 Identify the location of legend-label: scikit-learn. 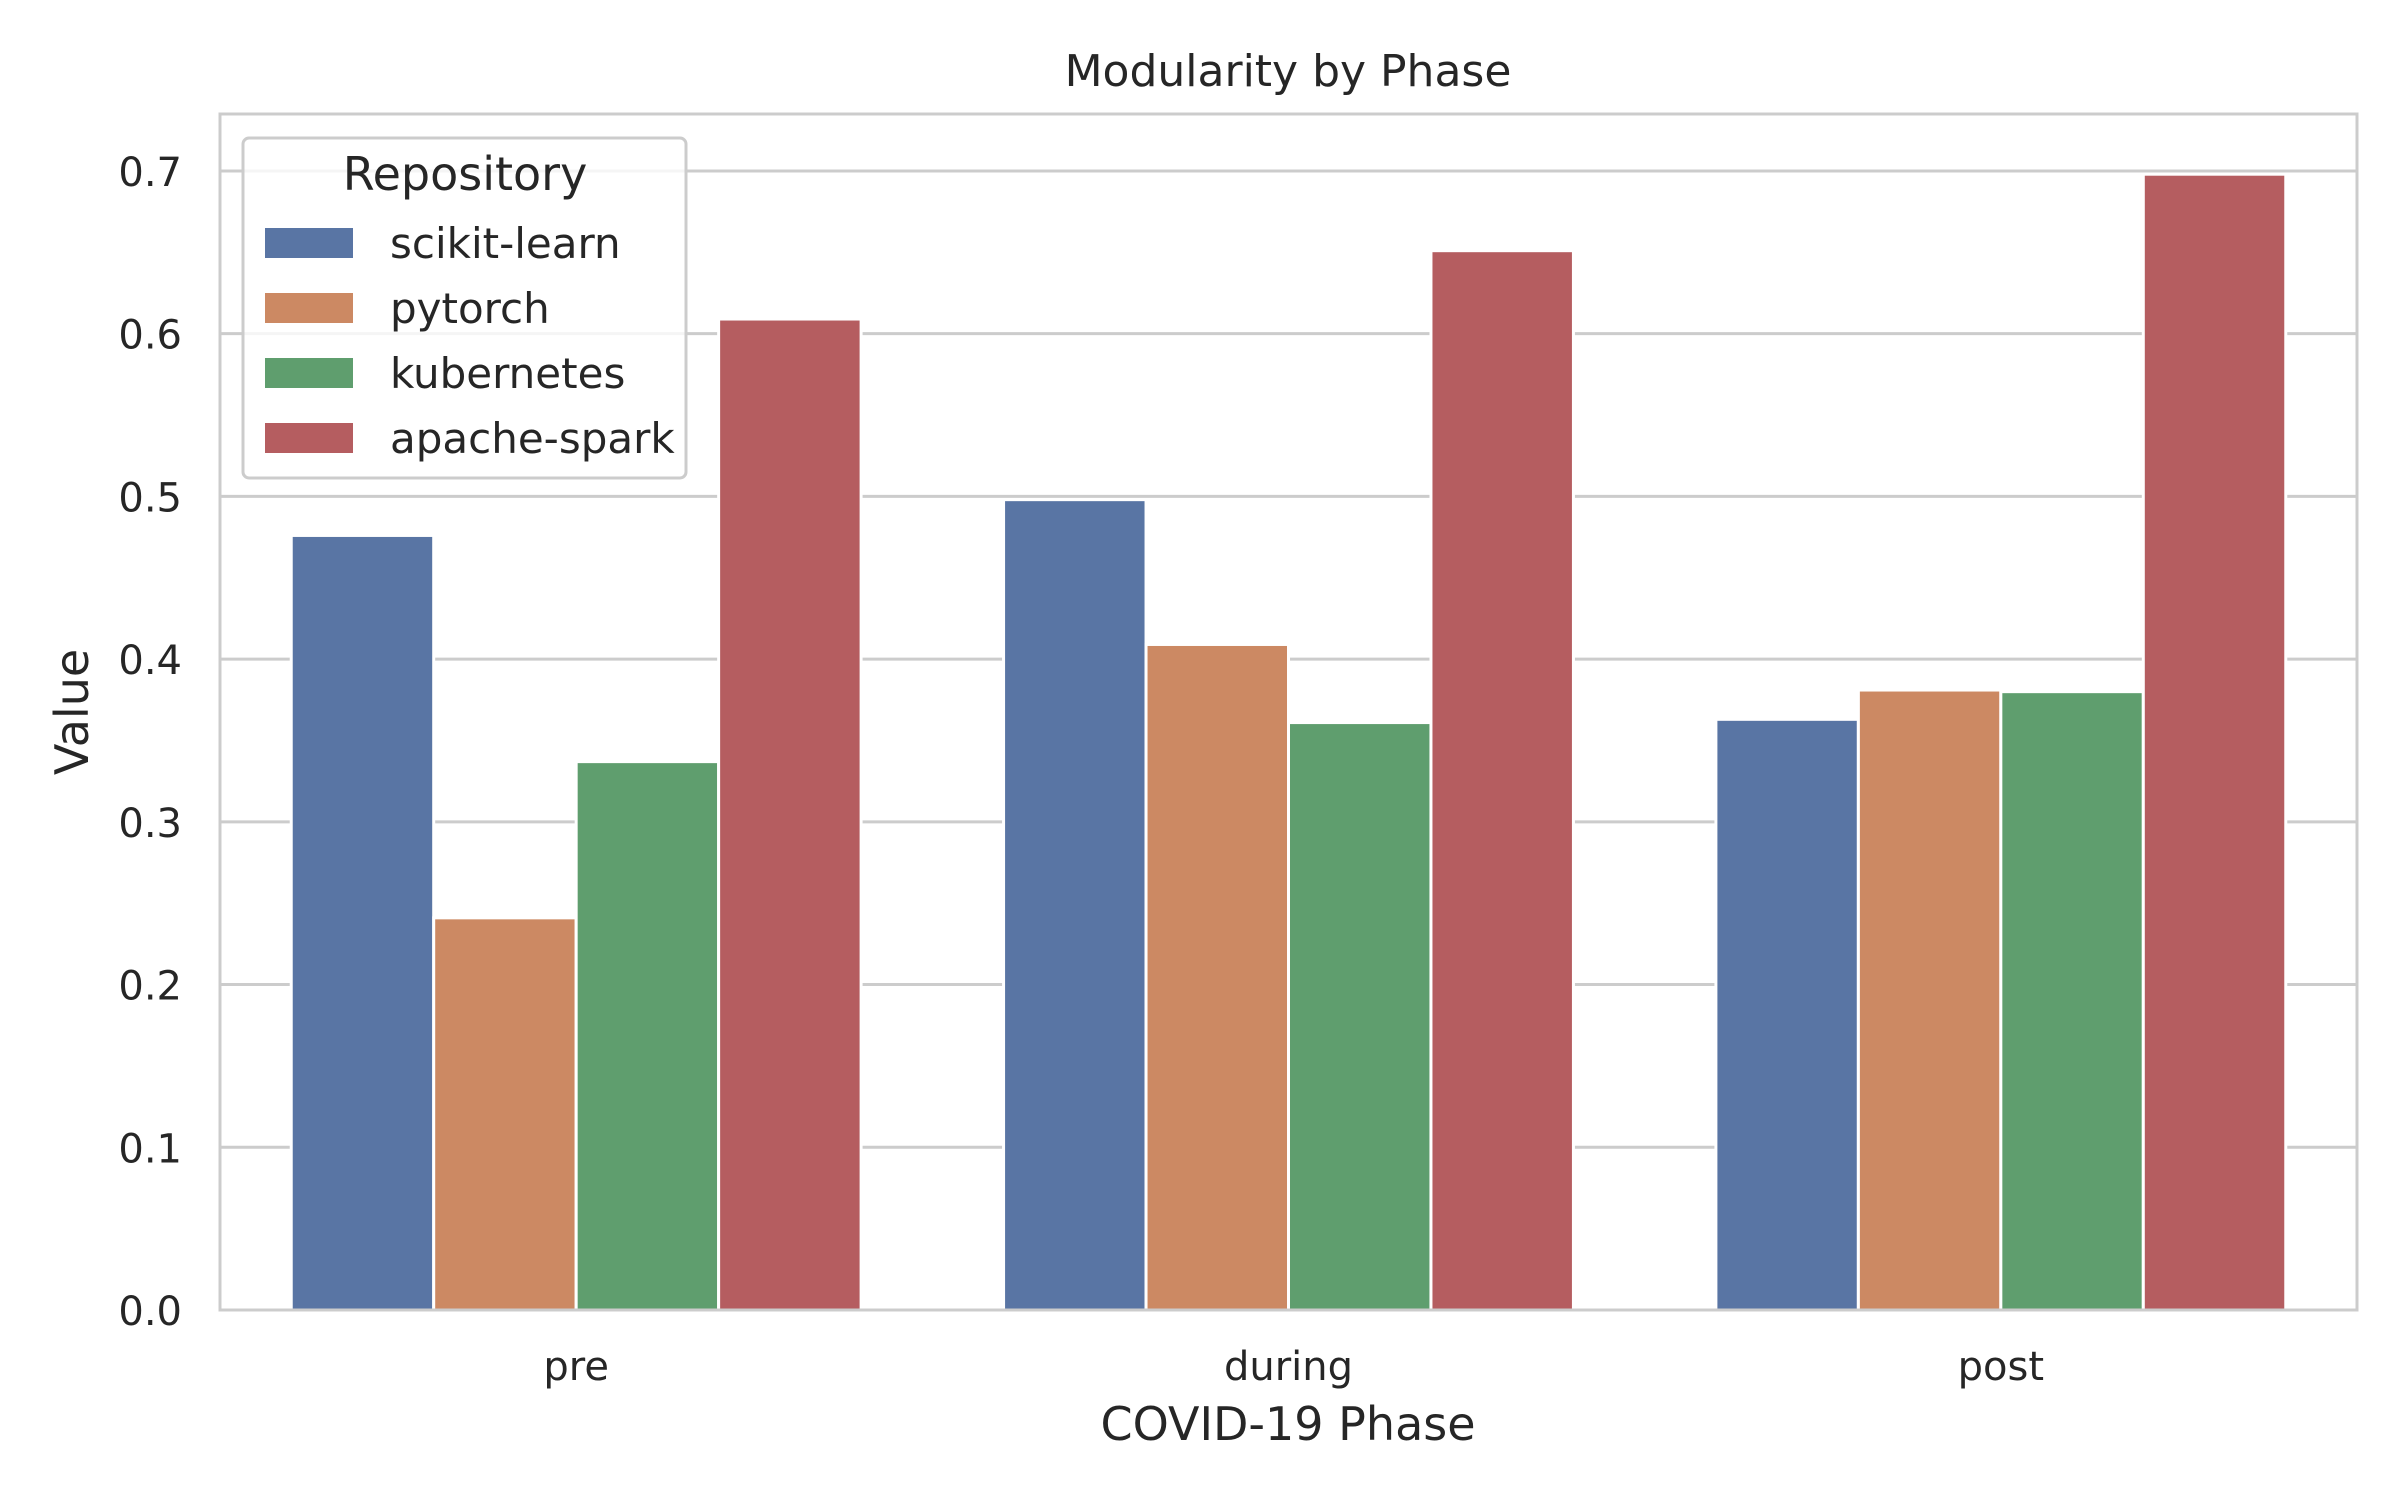
(505, 243).